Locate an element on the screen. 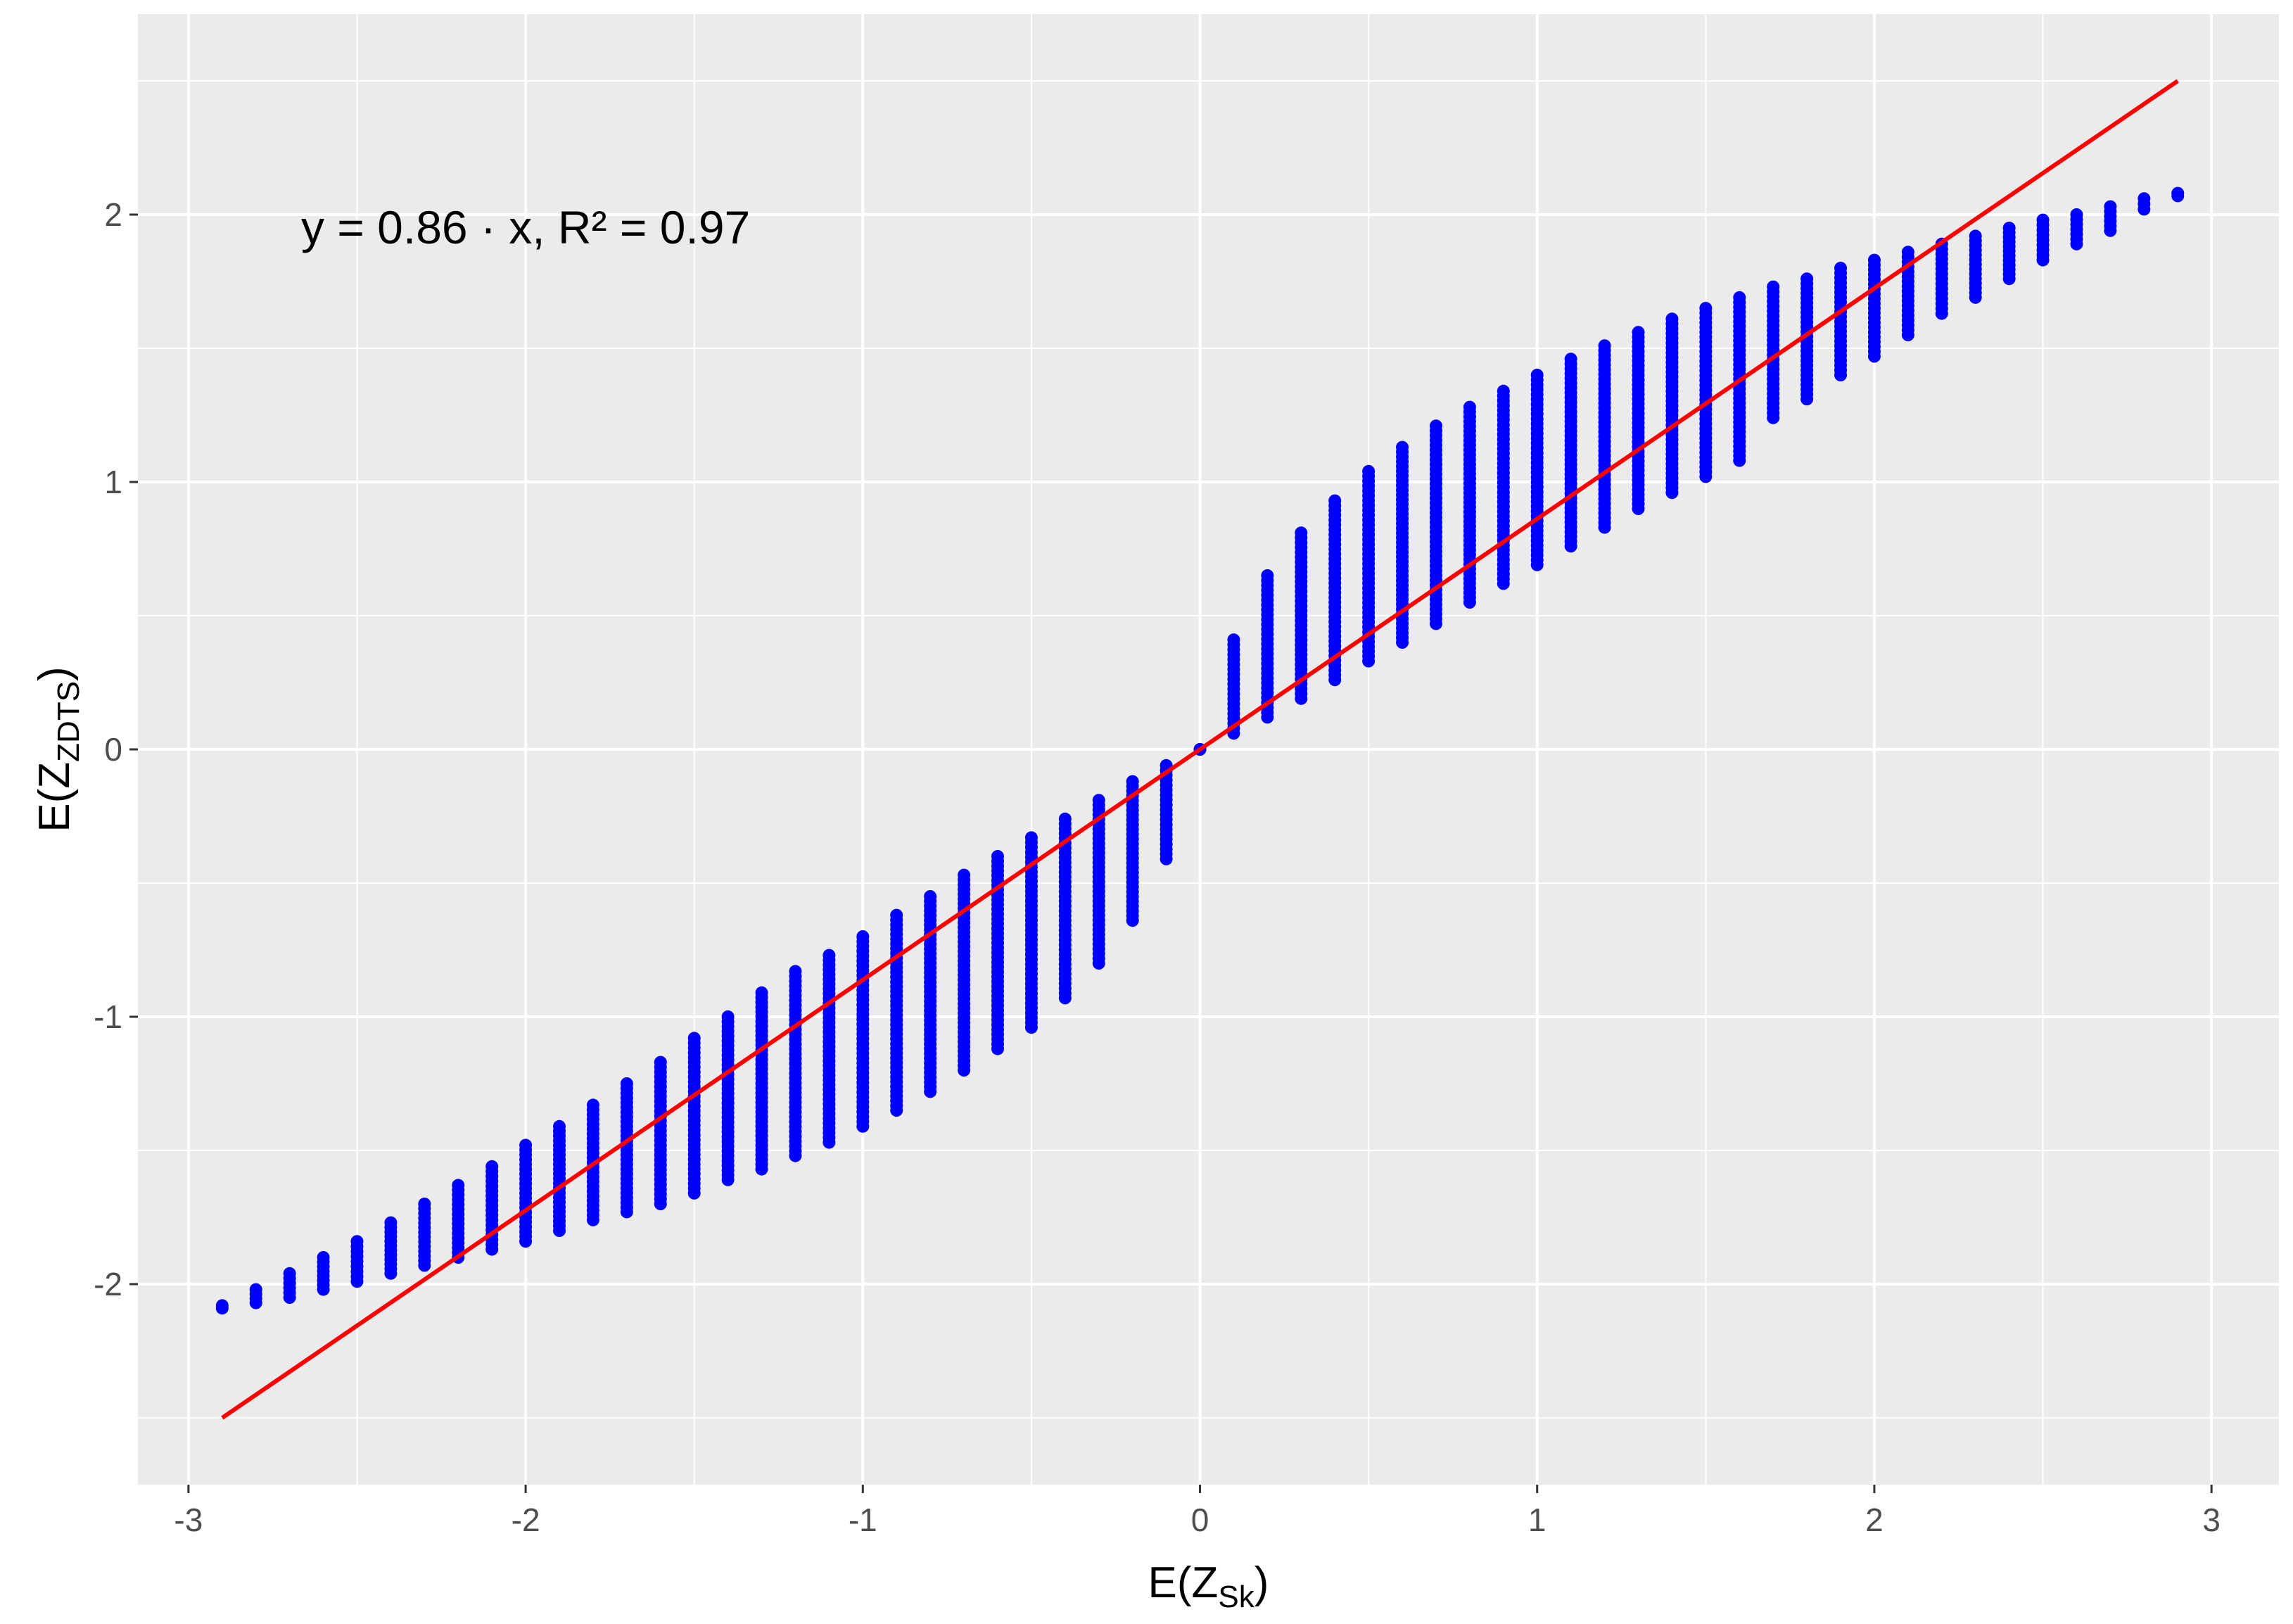 This screenshot has height=1624, width=2293. x-tick-label: 1 is located at coordinates (1537, 1520).